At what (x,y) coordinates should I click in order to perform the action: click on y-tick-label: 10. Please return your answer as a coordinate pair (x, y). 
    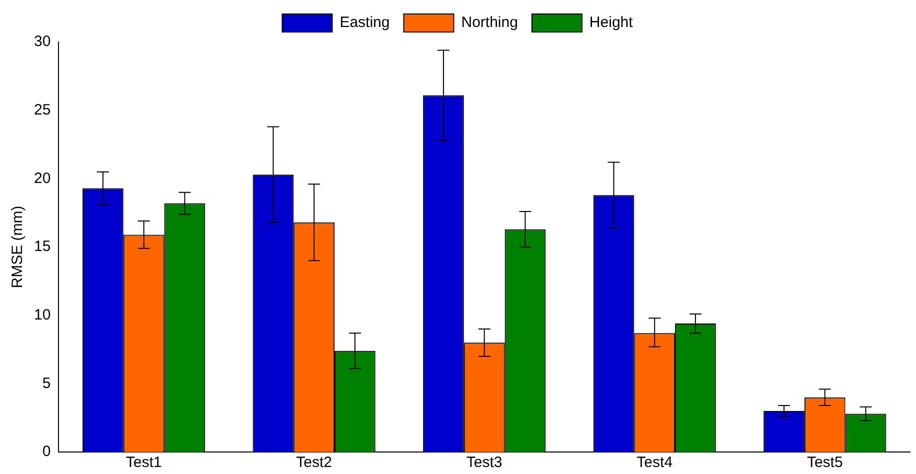
    Looking at the image, I should click on (42, 315).